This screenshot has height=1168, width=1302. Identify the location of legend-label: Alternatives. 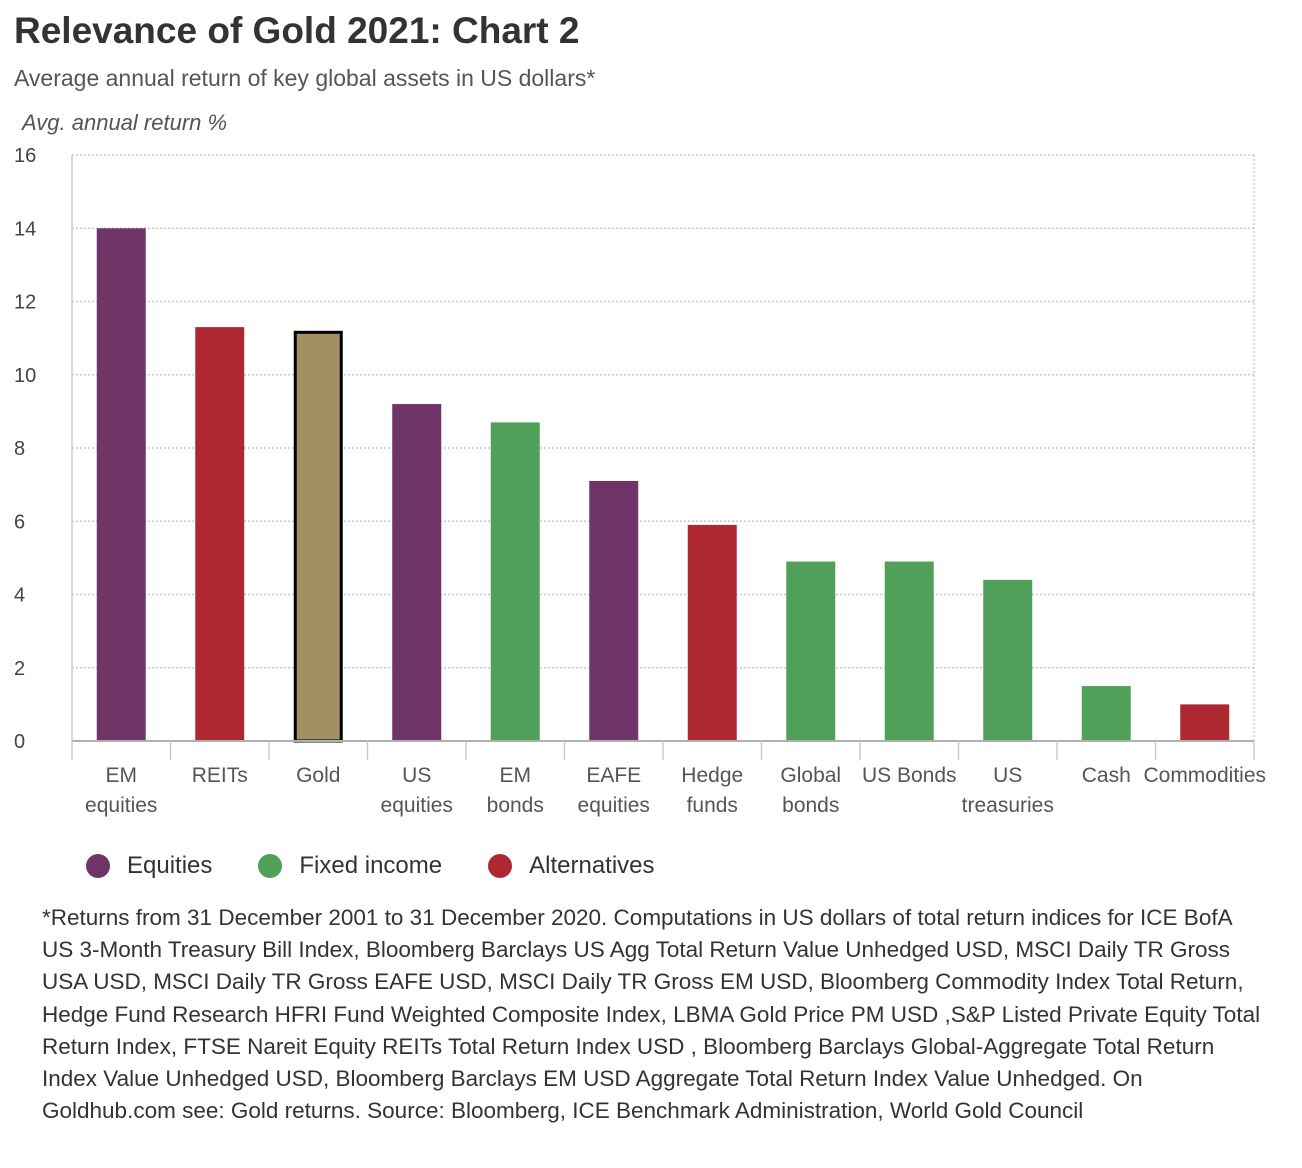
(592, 865).